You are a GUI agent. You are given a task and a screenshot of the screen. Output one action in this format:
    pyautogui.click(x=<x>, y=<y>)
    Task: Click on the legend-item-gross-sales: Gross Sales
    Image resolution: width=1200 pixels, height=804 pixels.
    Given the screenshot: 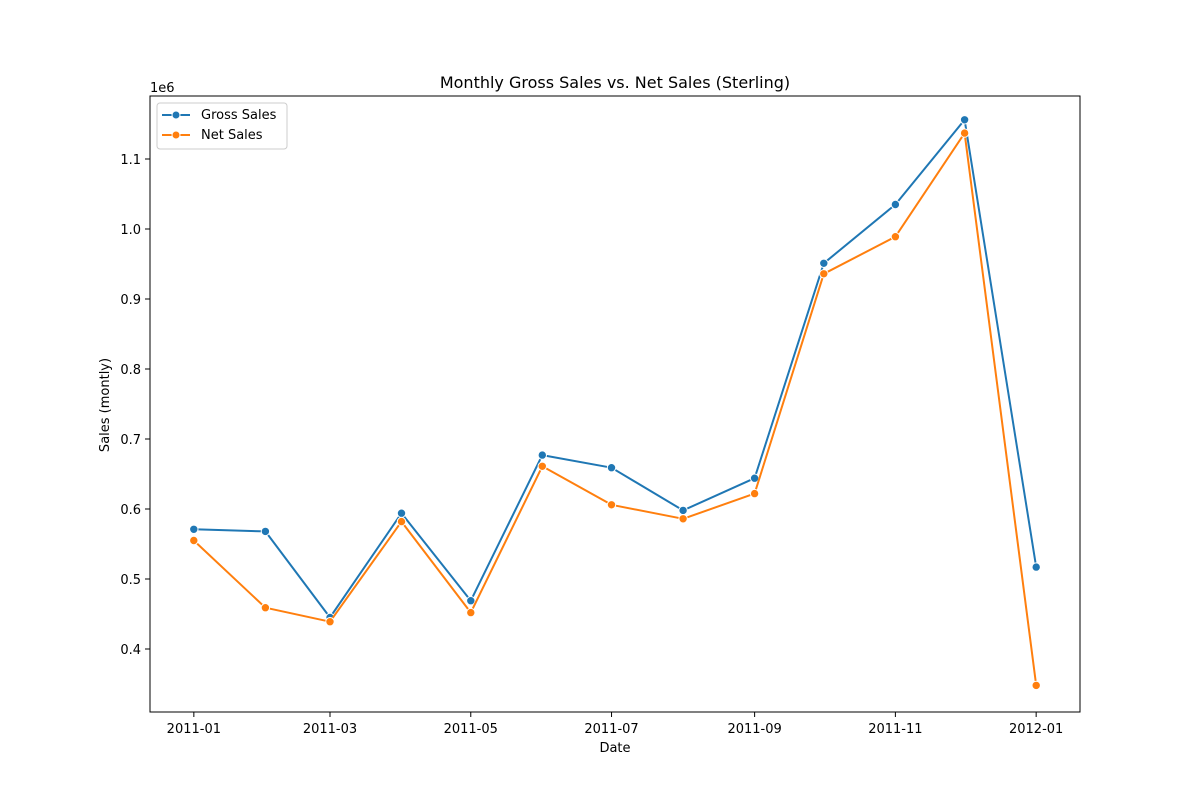 What is the action you would take?
    pyautogui.click(x=219, y=115)
    